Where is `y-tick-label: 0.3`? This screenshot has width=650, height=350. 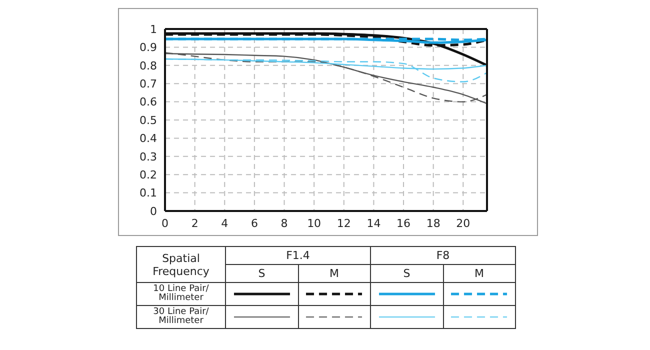
y-tick-label: 0.3 is located at coordinates (148, 157).